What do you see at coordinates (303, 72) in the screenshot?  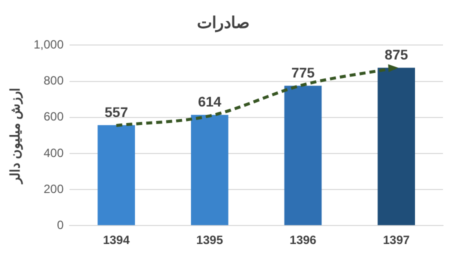 I see `data-label: 775` at bounding box center [303, 72].